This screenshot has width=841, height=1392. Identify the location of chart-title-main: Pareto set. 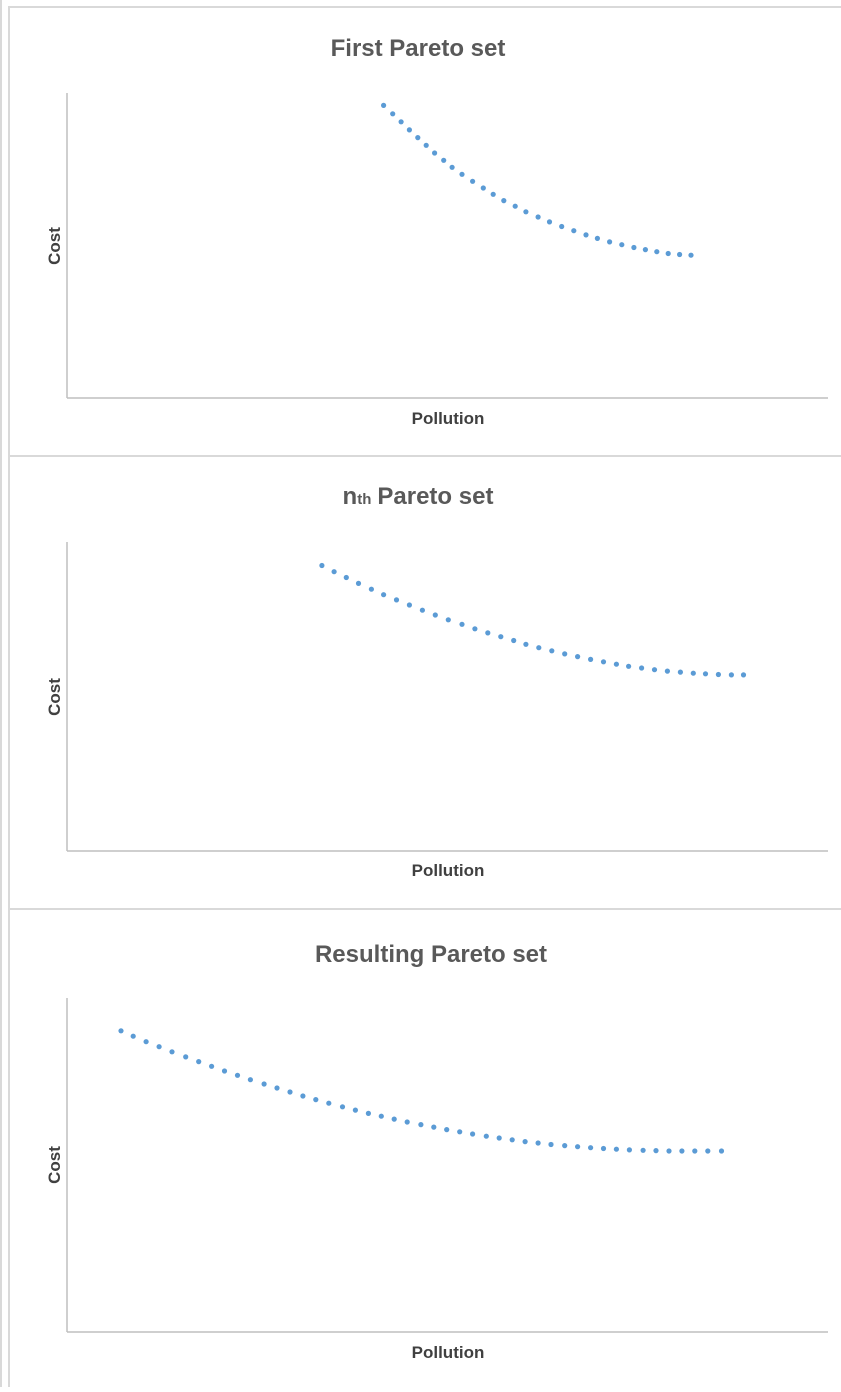
(435, 496).